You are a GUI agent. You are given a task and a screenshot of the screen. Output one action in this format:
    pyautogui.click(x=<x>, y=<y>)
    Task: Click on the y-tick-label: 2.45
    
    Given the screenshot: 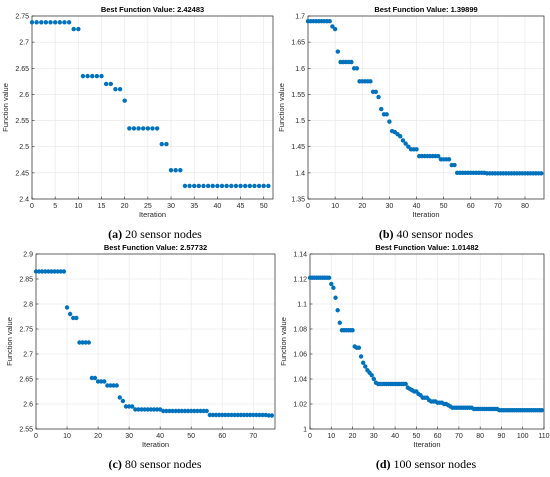 What is the action you would take?
    pyautogui.click(x=22, y=173)
    